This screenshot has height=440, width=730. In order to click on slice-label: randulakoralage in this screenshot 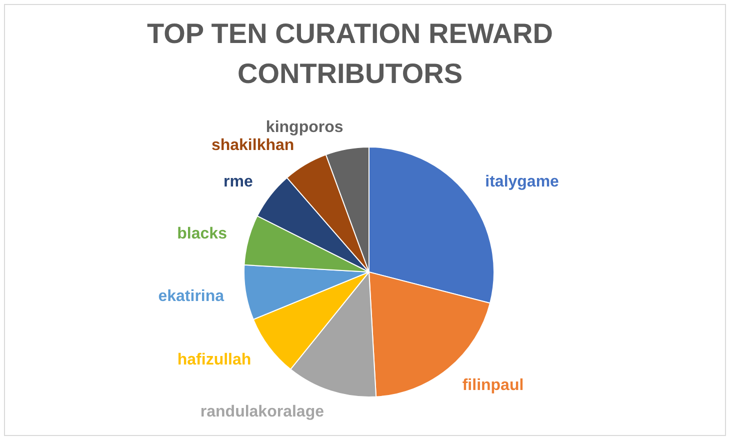, I will do `click(262, 411)`.